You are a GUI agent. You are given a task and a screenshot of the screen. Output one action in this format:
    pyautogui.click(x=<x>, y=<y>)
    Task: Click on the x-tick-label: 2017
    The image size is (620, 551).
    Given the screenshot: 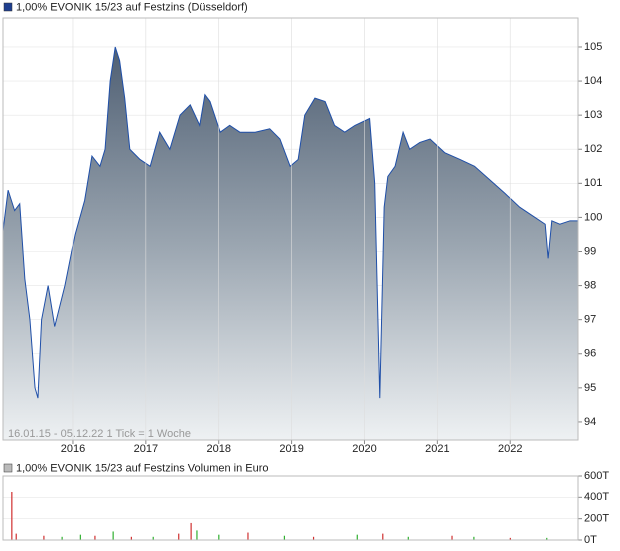 What is the action you would take?
    pyautogui.click(x=146, y=449)
    